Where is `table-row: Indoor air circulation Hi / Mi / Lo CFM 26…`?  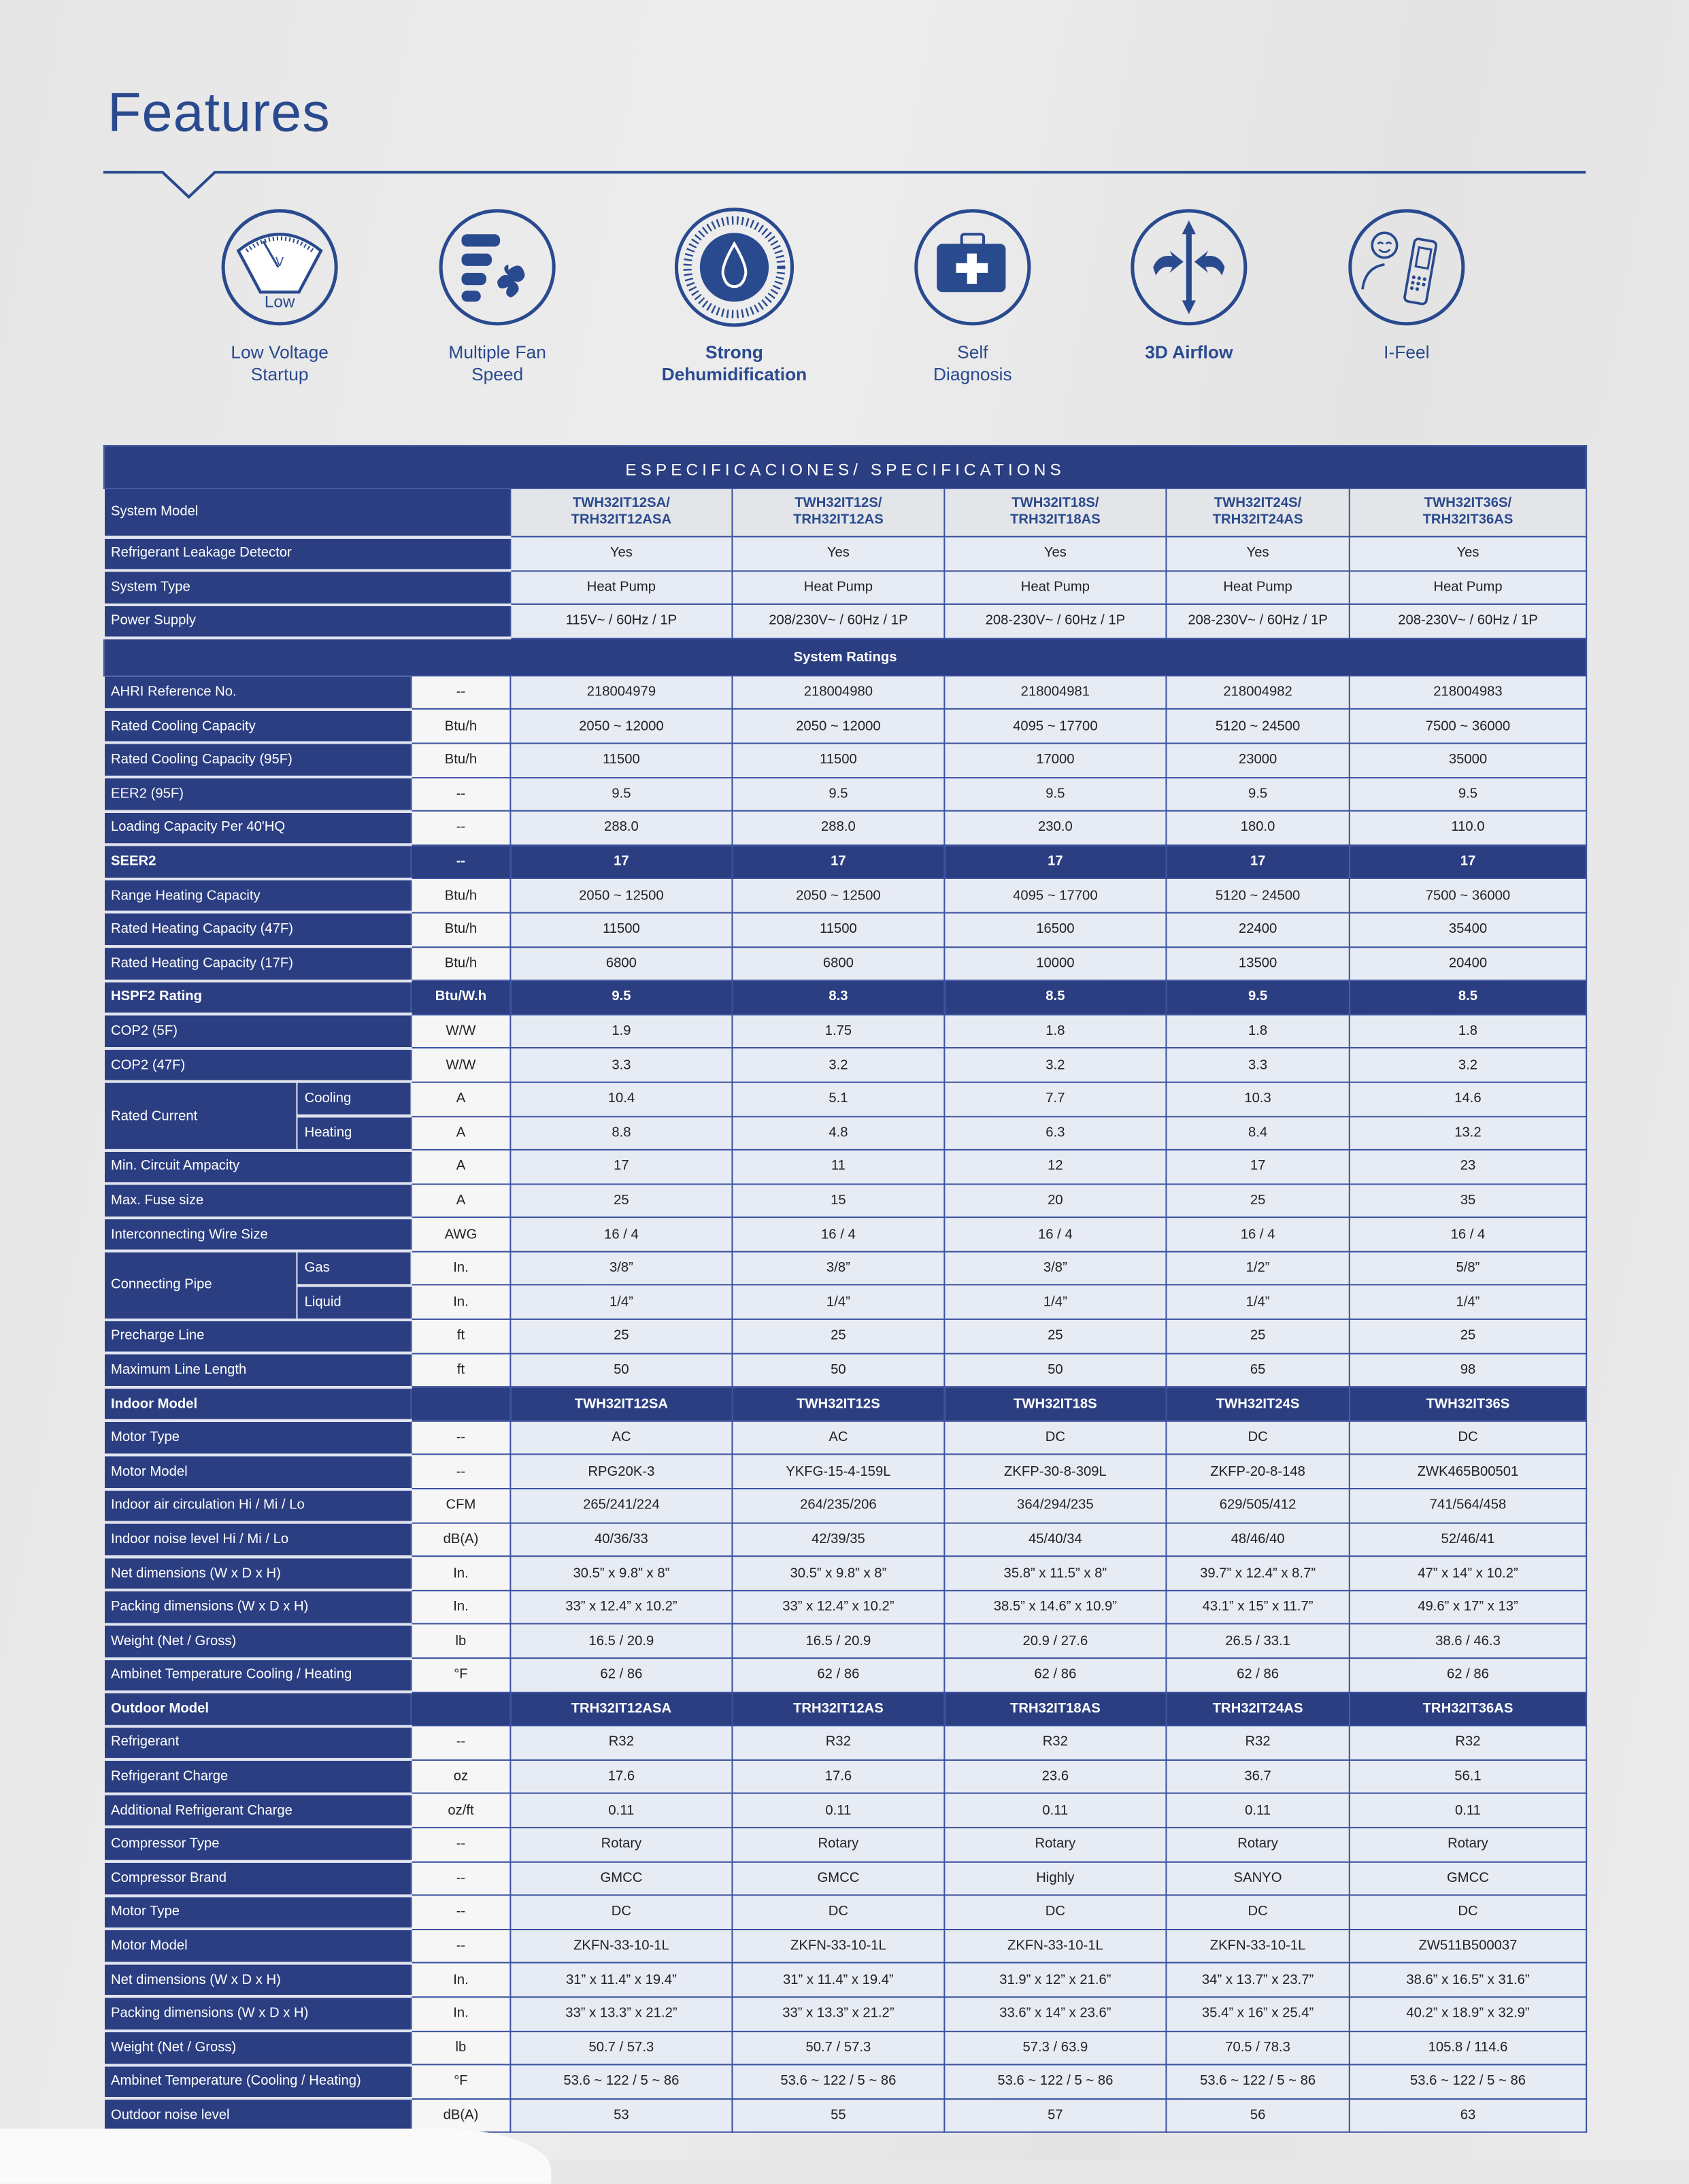 table-row: Indoor air circulation Hi / Mi / Lo CFM 26… is located at coordinates (845, 1506).